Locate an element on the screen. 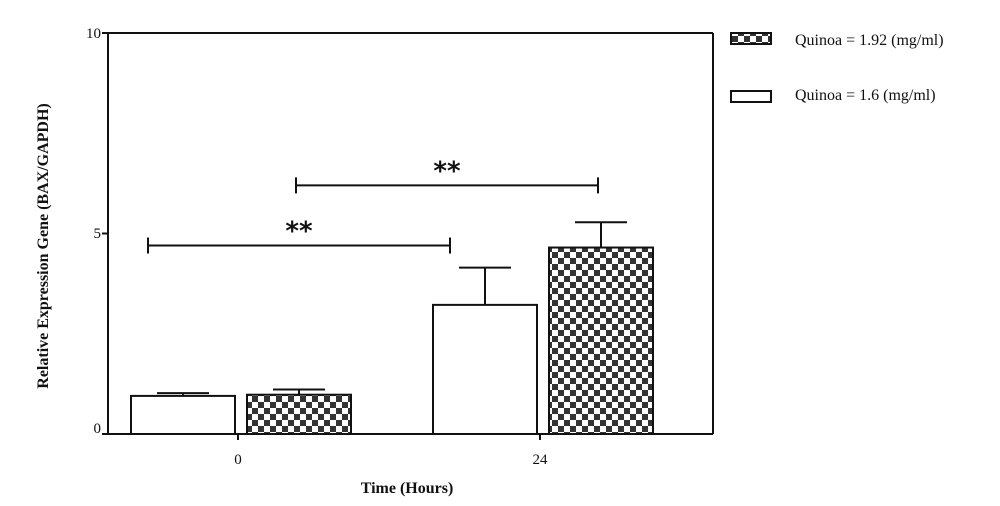 The height and width of the screenshot is (506, 1000). legend-swatch-plain is located at coordinates (751, 96).